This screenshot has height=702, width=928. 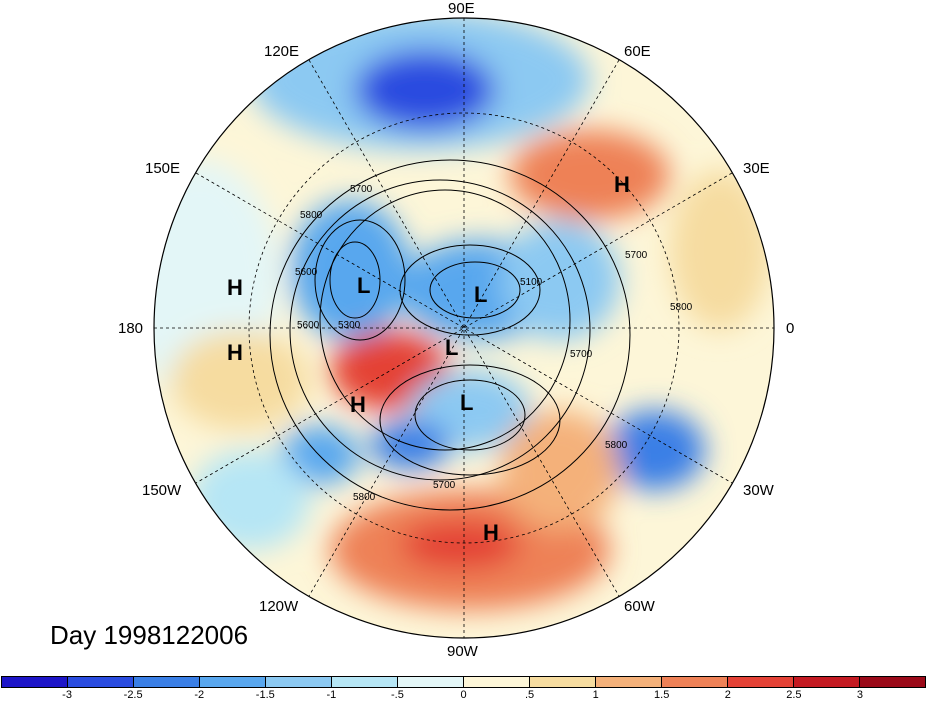 What do you see at coordinates (461, 8) in the screenshot?
I see `lon-label-90e: 90E` at bounding box center [461, 8].